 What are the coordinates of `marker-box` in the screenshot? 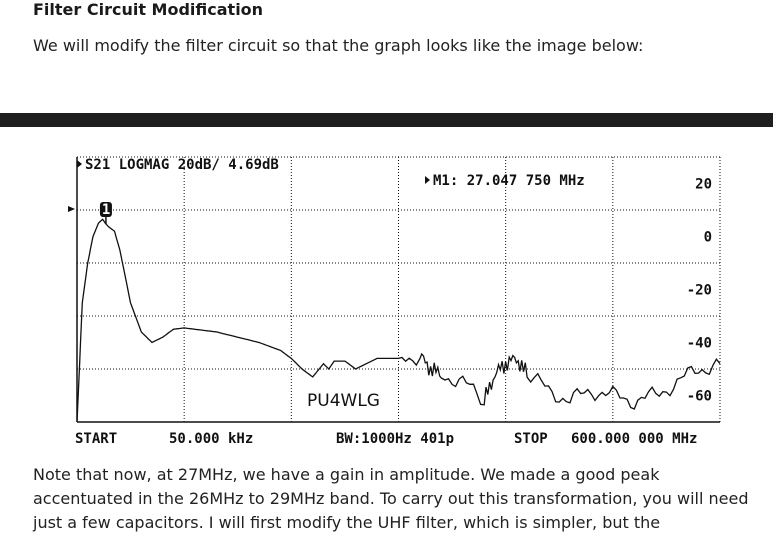 It's located at (105, 210).